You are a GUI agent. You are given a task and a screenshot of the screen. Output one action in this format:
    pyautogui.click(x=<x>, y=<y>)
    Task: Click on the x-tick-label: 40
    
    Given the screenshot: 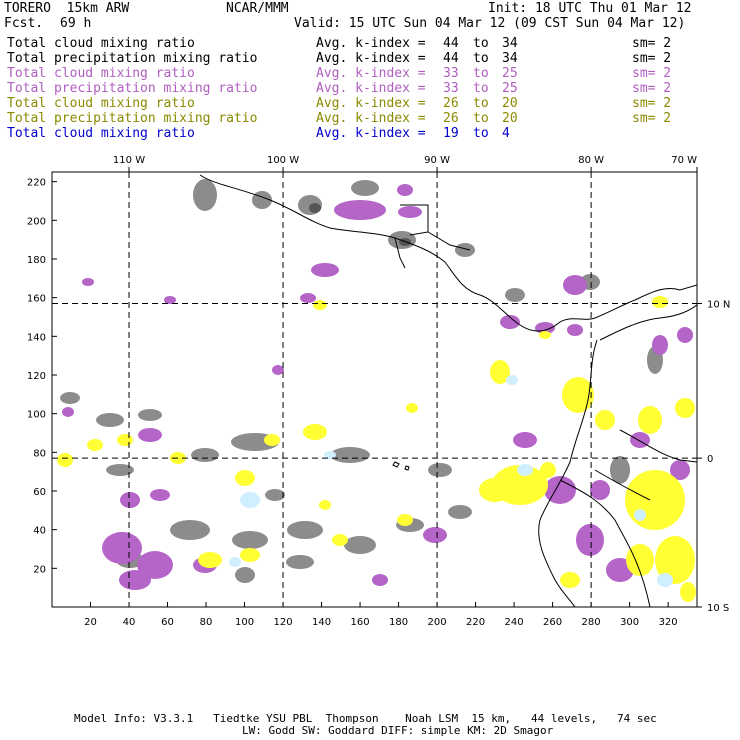 What is the action you would take?
    pyautogui.click(x=129, y=622)
    